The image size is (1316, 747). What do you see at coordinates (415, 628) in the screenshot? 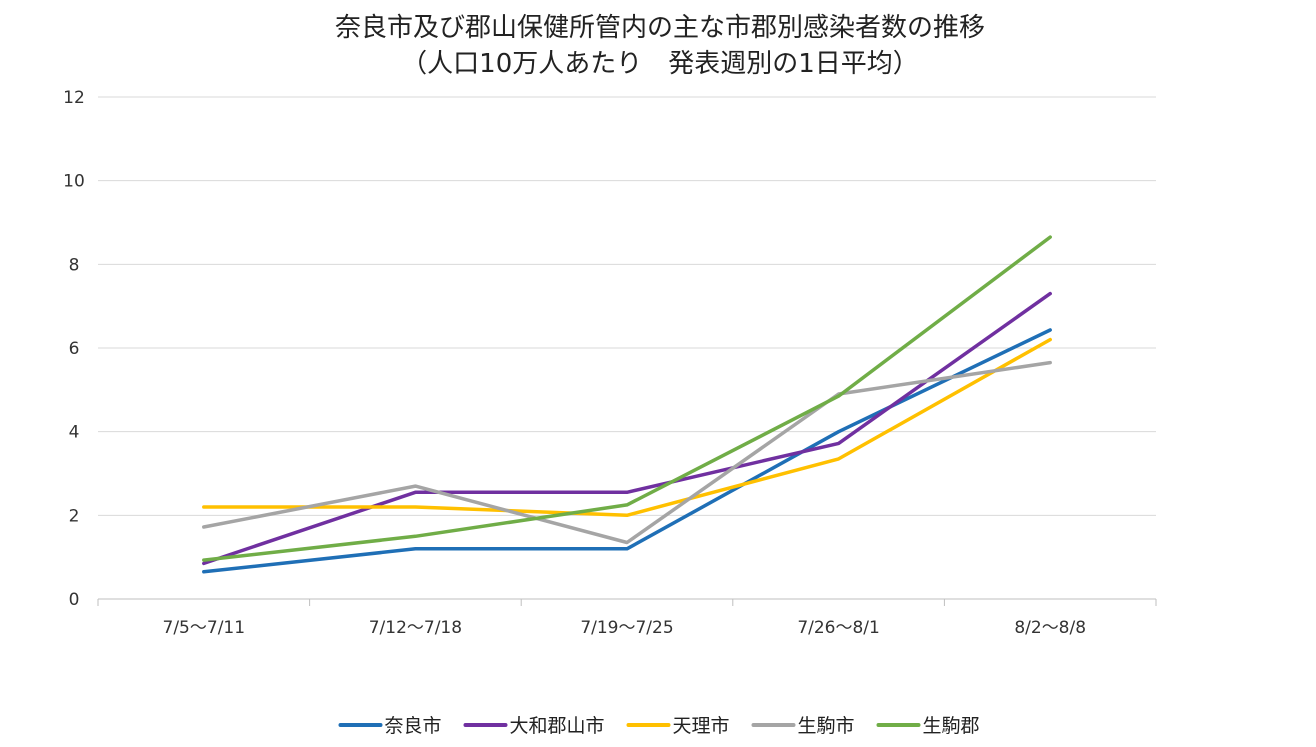
I see `x-tick-label: 7/12～7/18` at bounding box center [415, 628].